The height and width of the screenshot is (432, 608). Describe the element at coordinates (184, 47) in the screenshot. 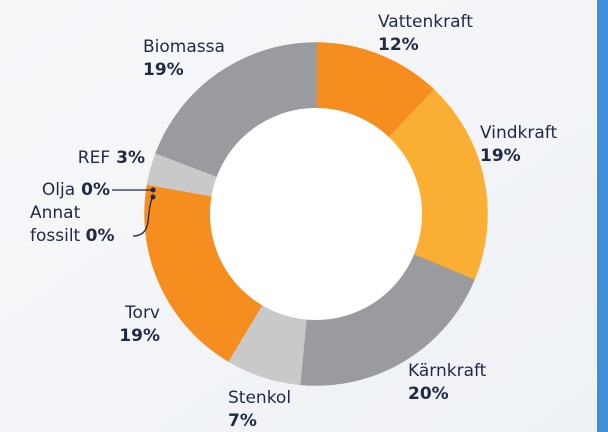

I see `category-name: Biomassa` at that location.